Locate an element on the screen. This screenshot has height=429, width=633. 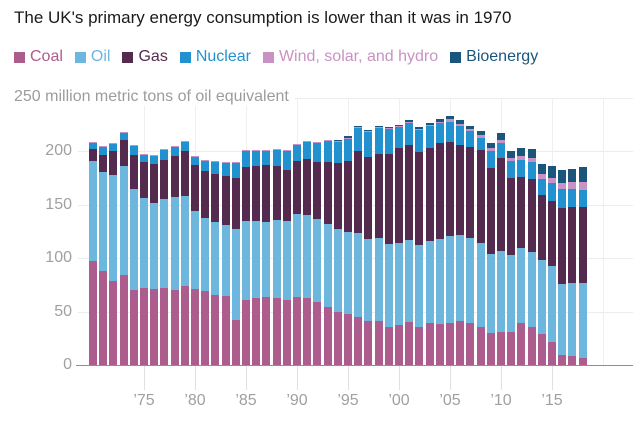
bar-1994 is located at coordinates (337, 252).